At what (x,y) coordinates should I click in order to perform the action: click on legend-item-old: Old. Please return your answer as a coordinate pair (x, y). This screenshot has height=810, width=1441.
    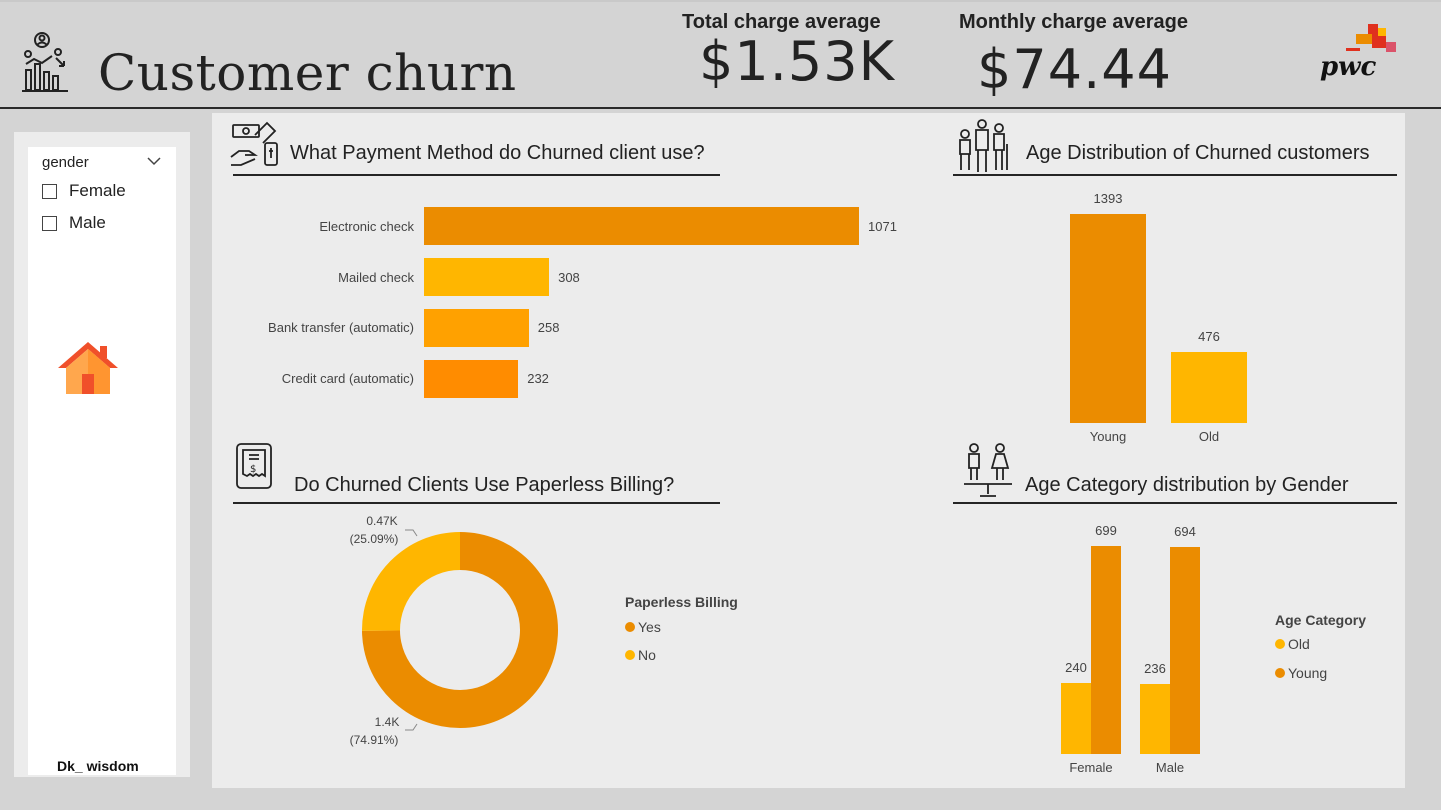
    Looking at the image, I should click on (1292, 644).